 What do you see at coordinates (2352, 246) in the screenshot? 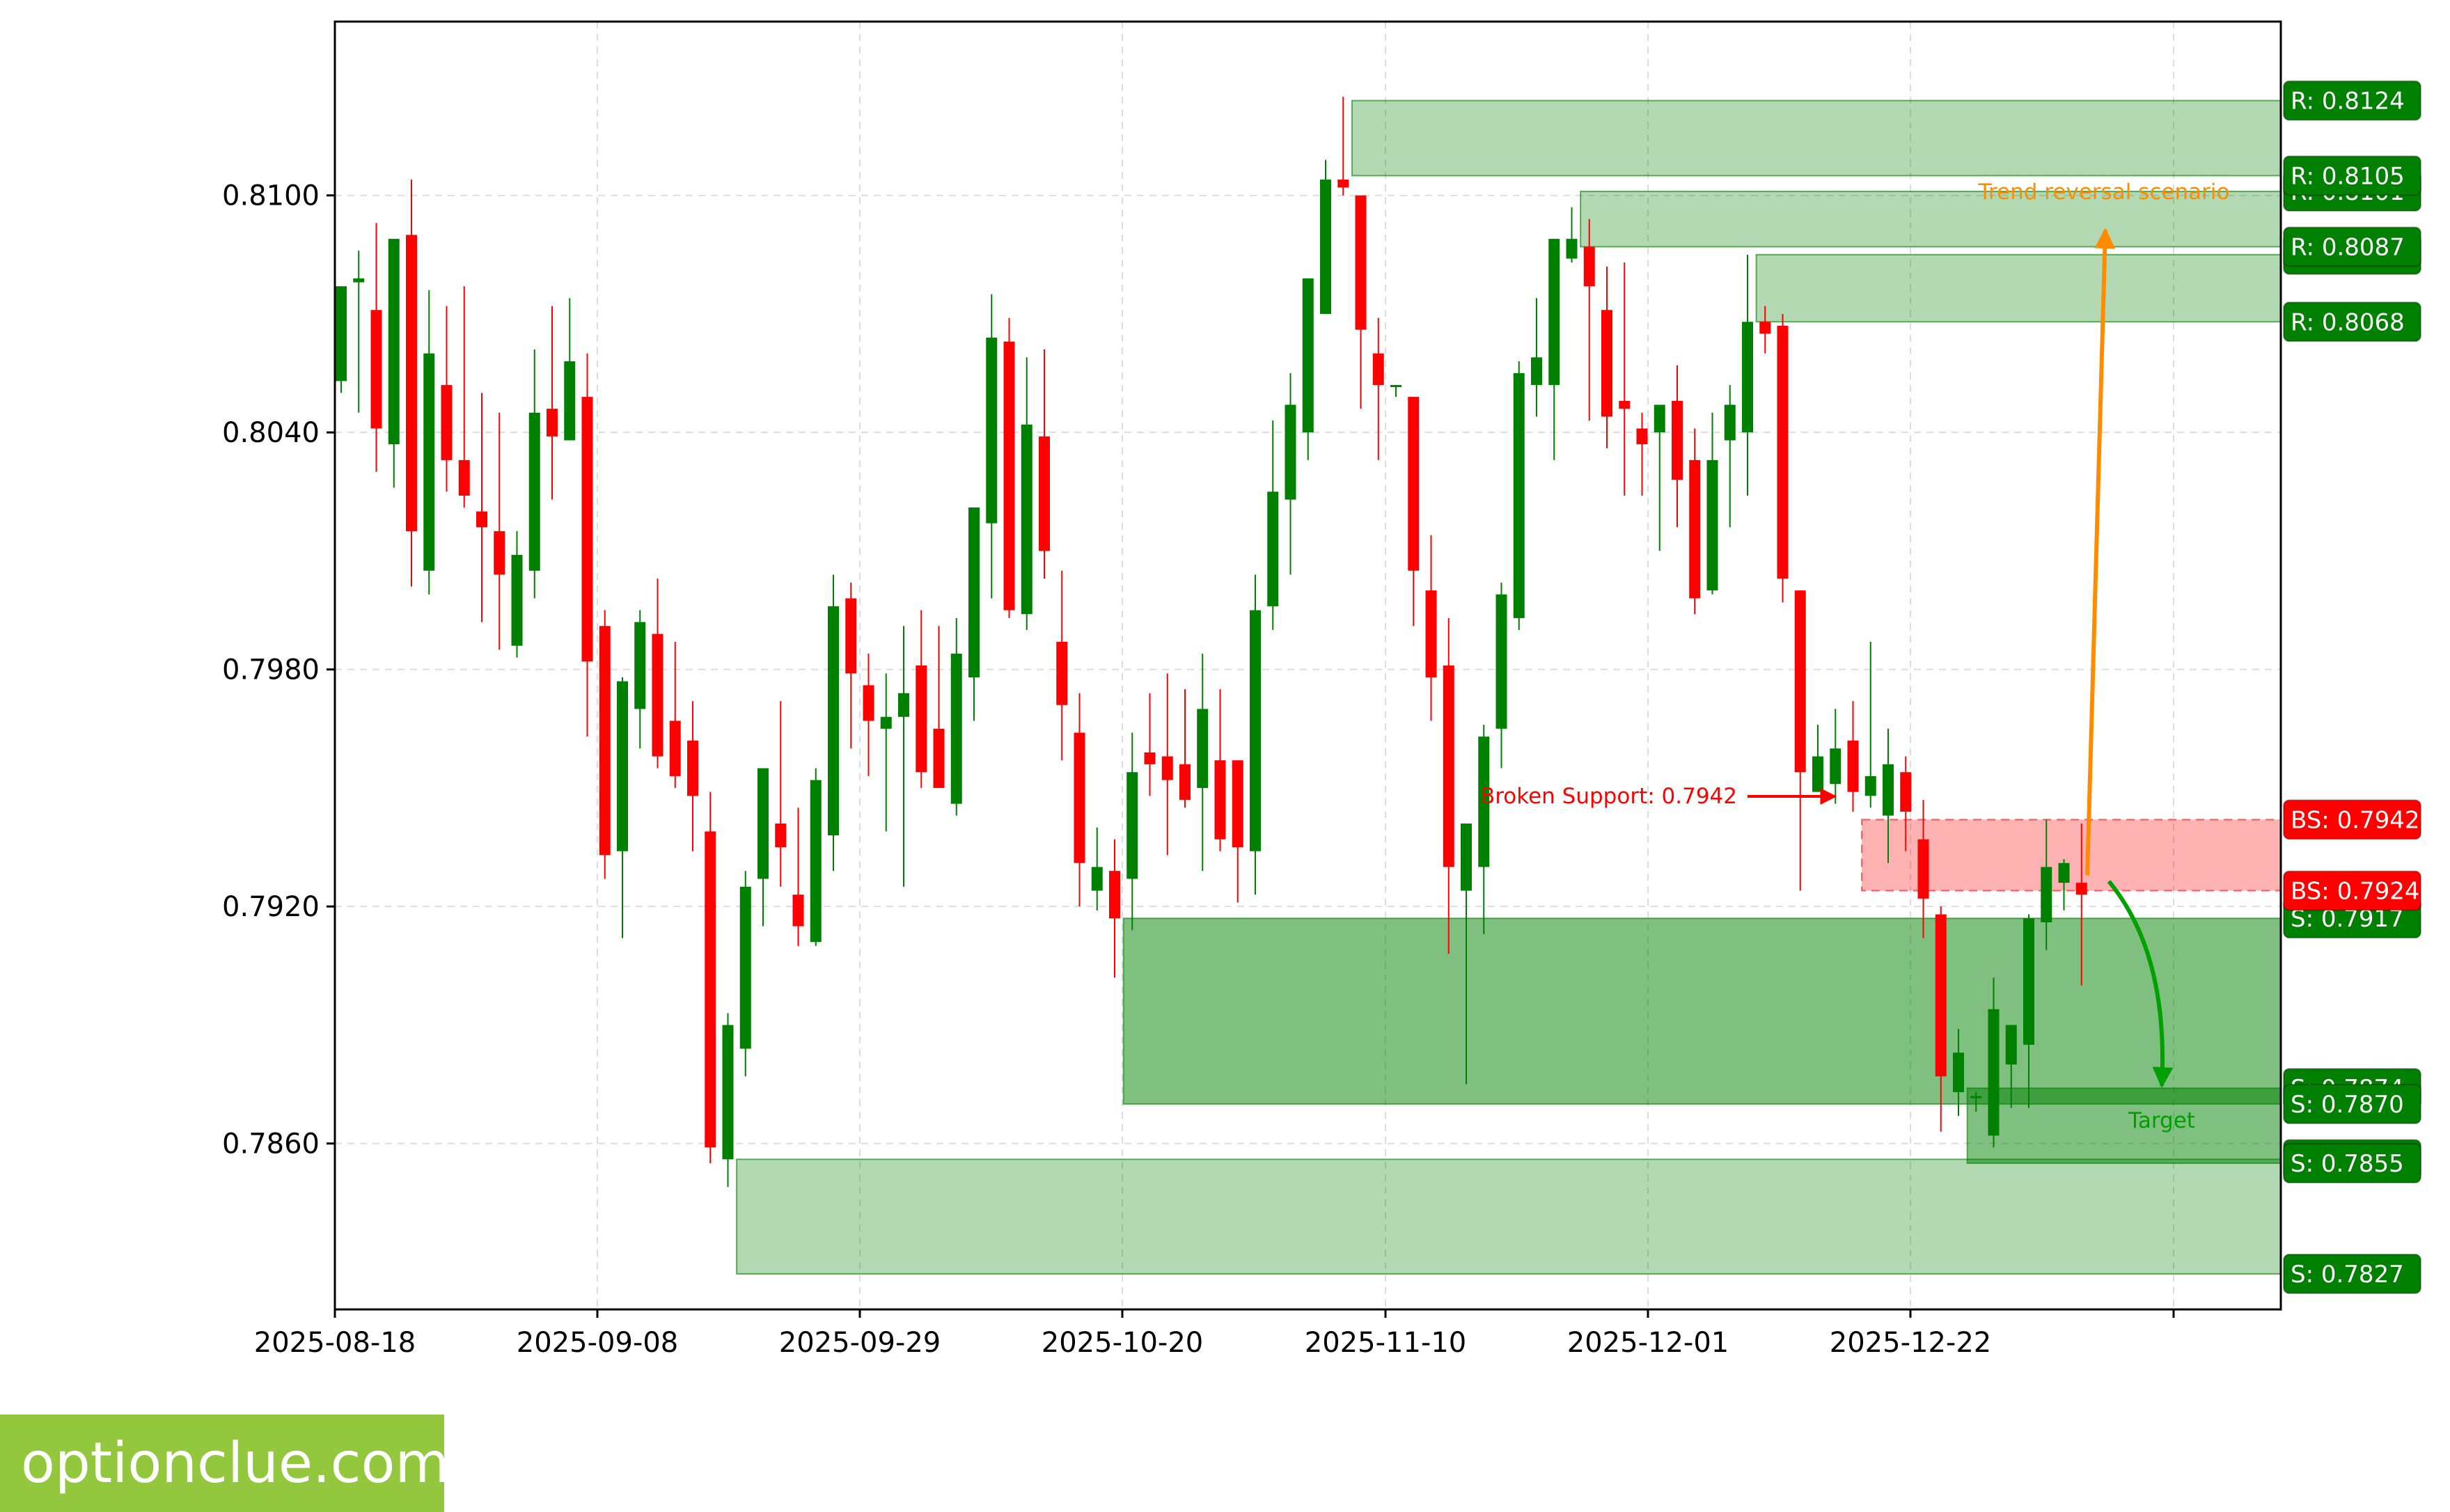
I see `price-label: R: 0.8087` at bounding box center [2352, 246].